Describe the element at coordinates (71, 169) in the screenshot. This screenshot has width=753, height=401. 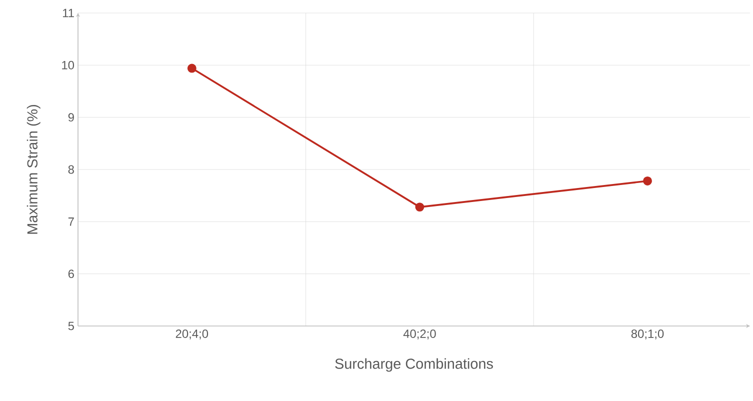
I see `y-tick-label: 8` at that location.